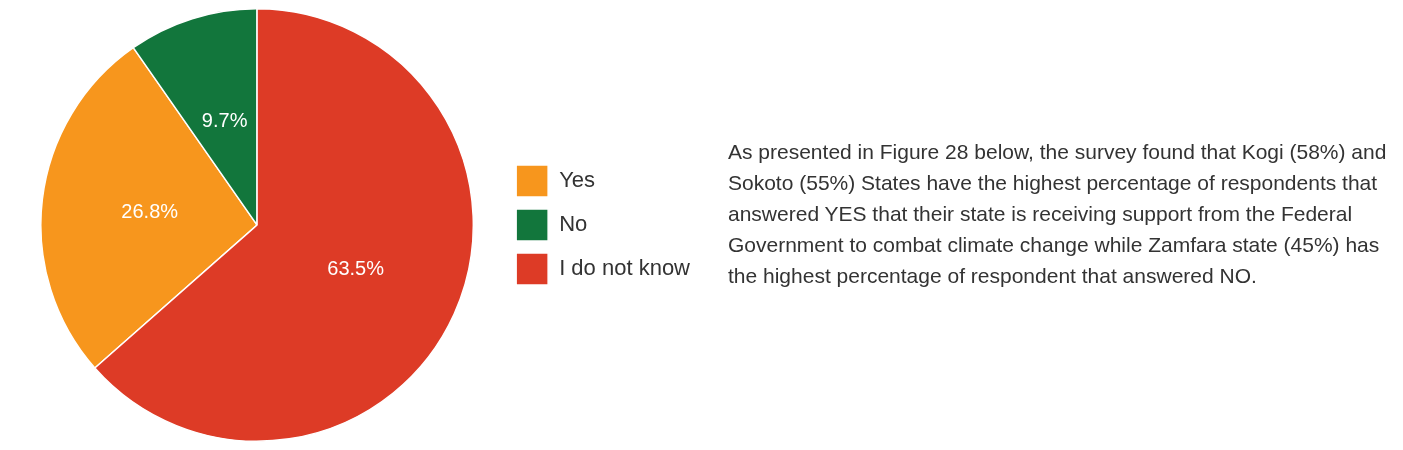  What do you see at coordinates (573, 224) in the screenshot?
I see `legend-label: No` at bounding box center [573, 224].